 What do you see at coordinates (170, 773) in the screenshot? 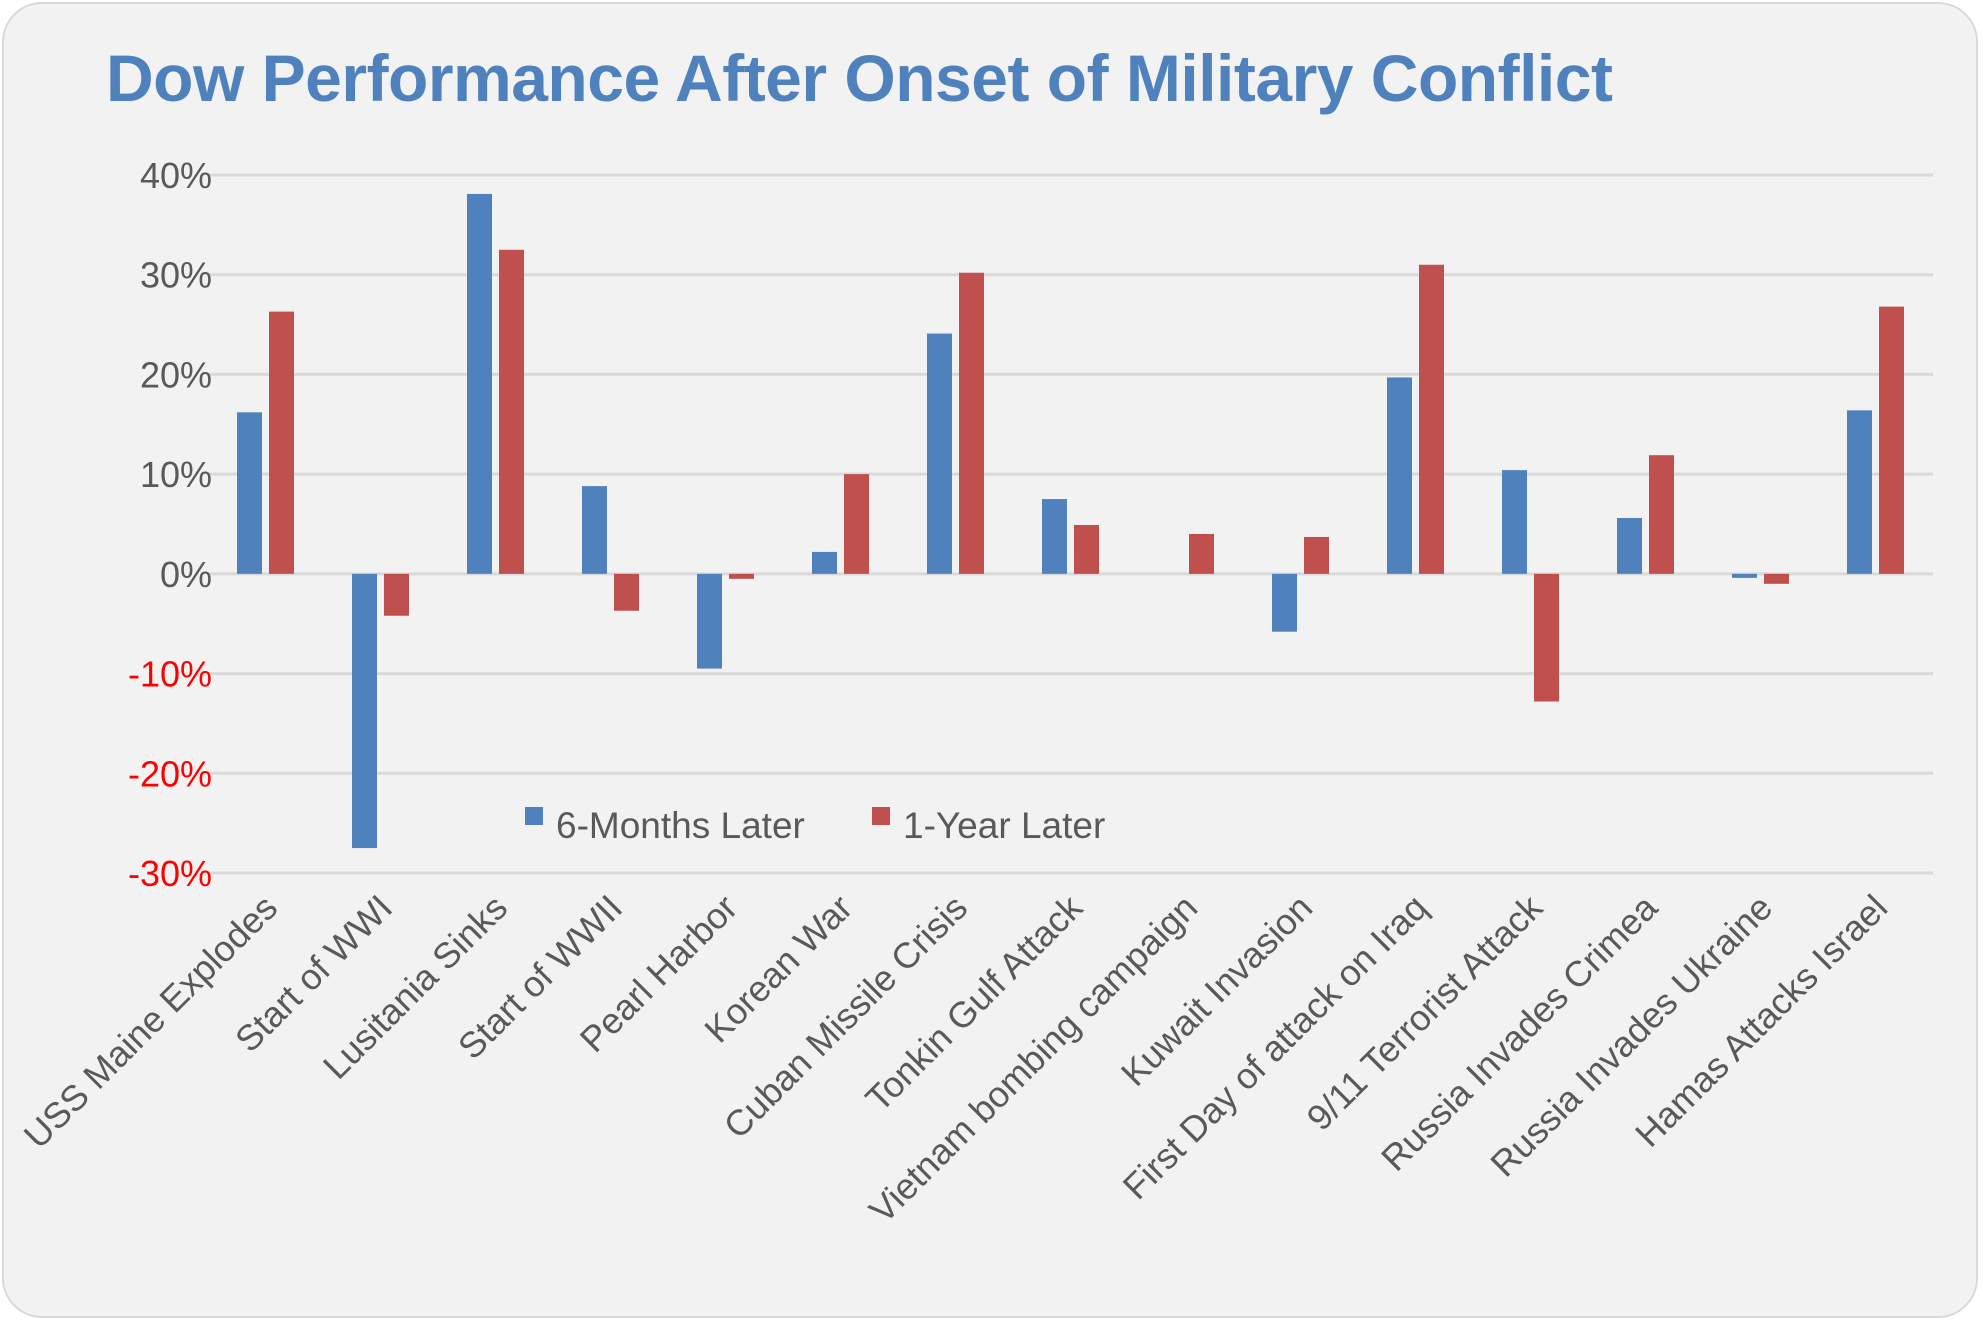
I see `y-tick-label: -20%` at bounding box center [170, 773].